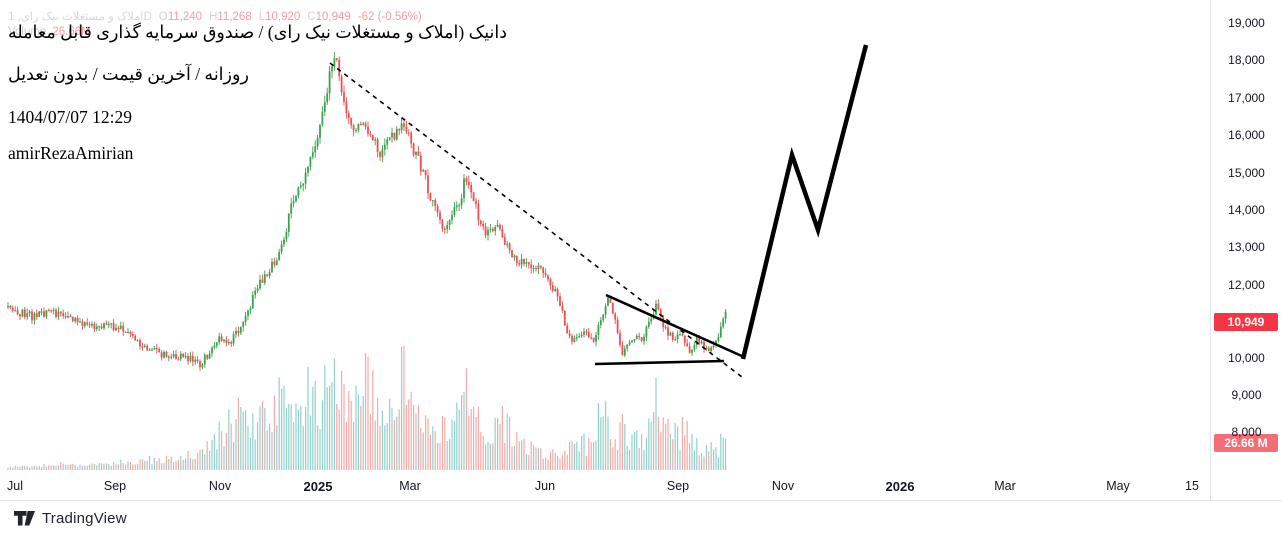 The height and width of the screenshot is (535, 1282). I want to click on last-price-tag: 10,949, so click(1246, 322).